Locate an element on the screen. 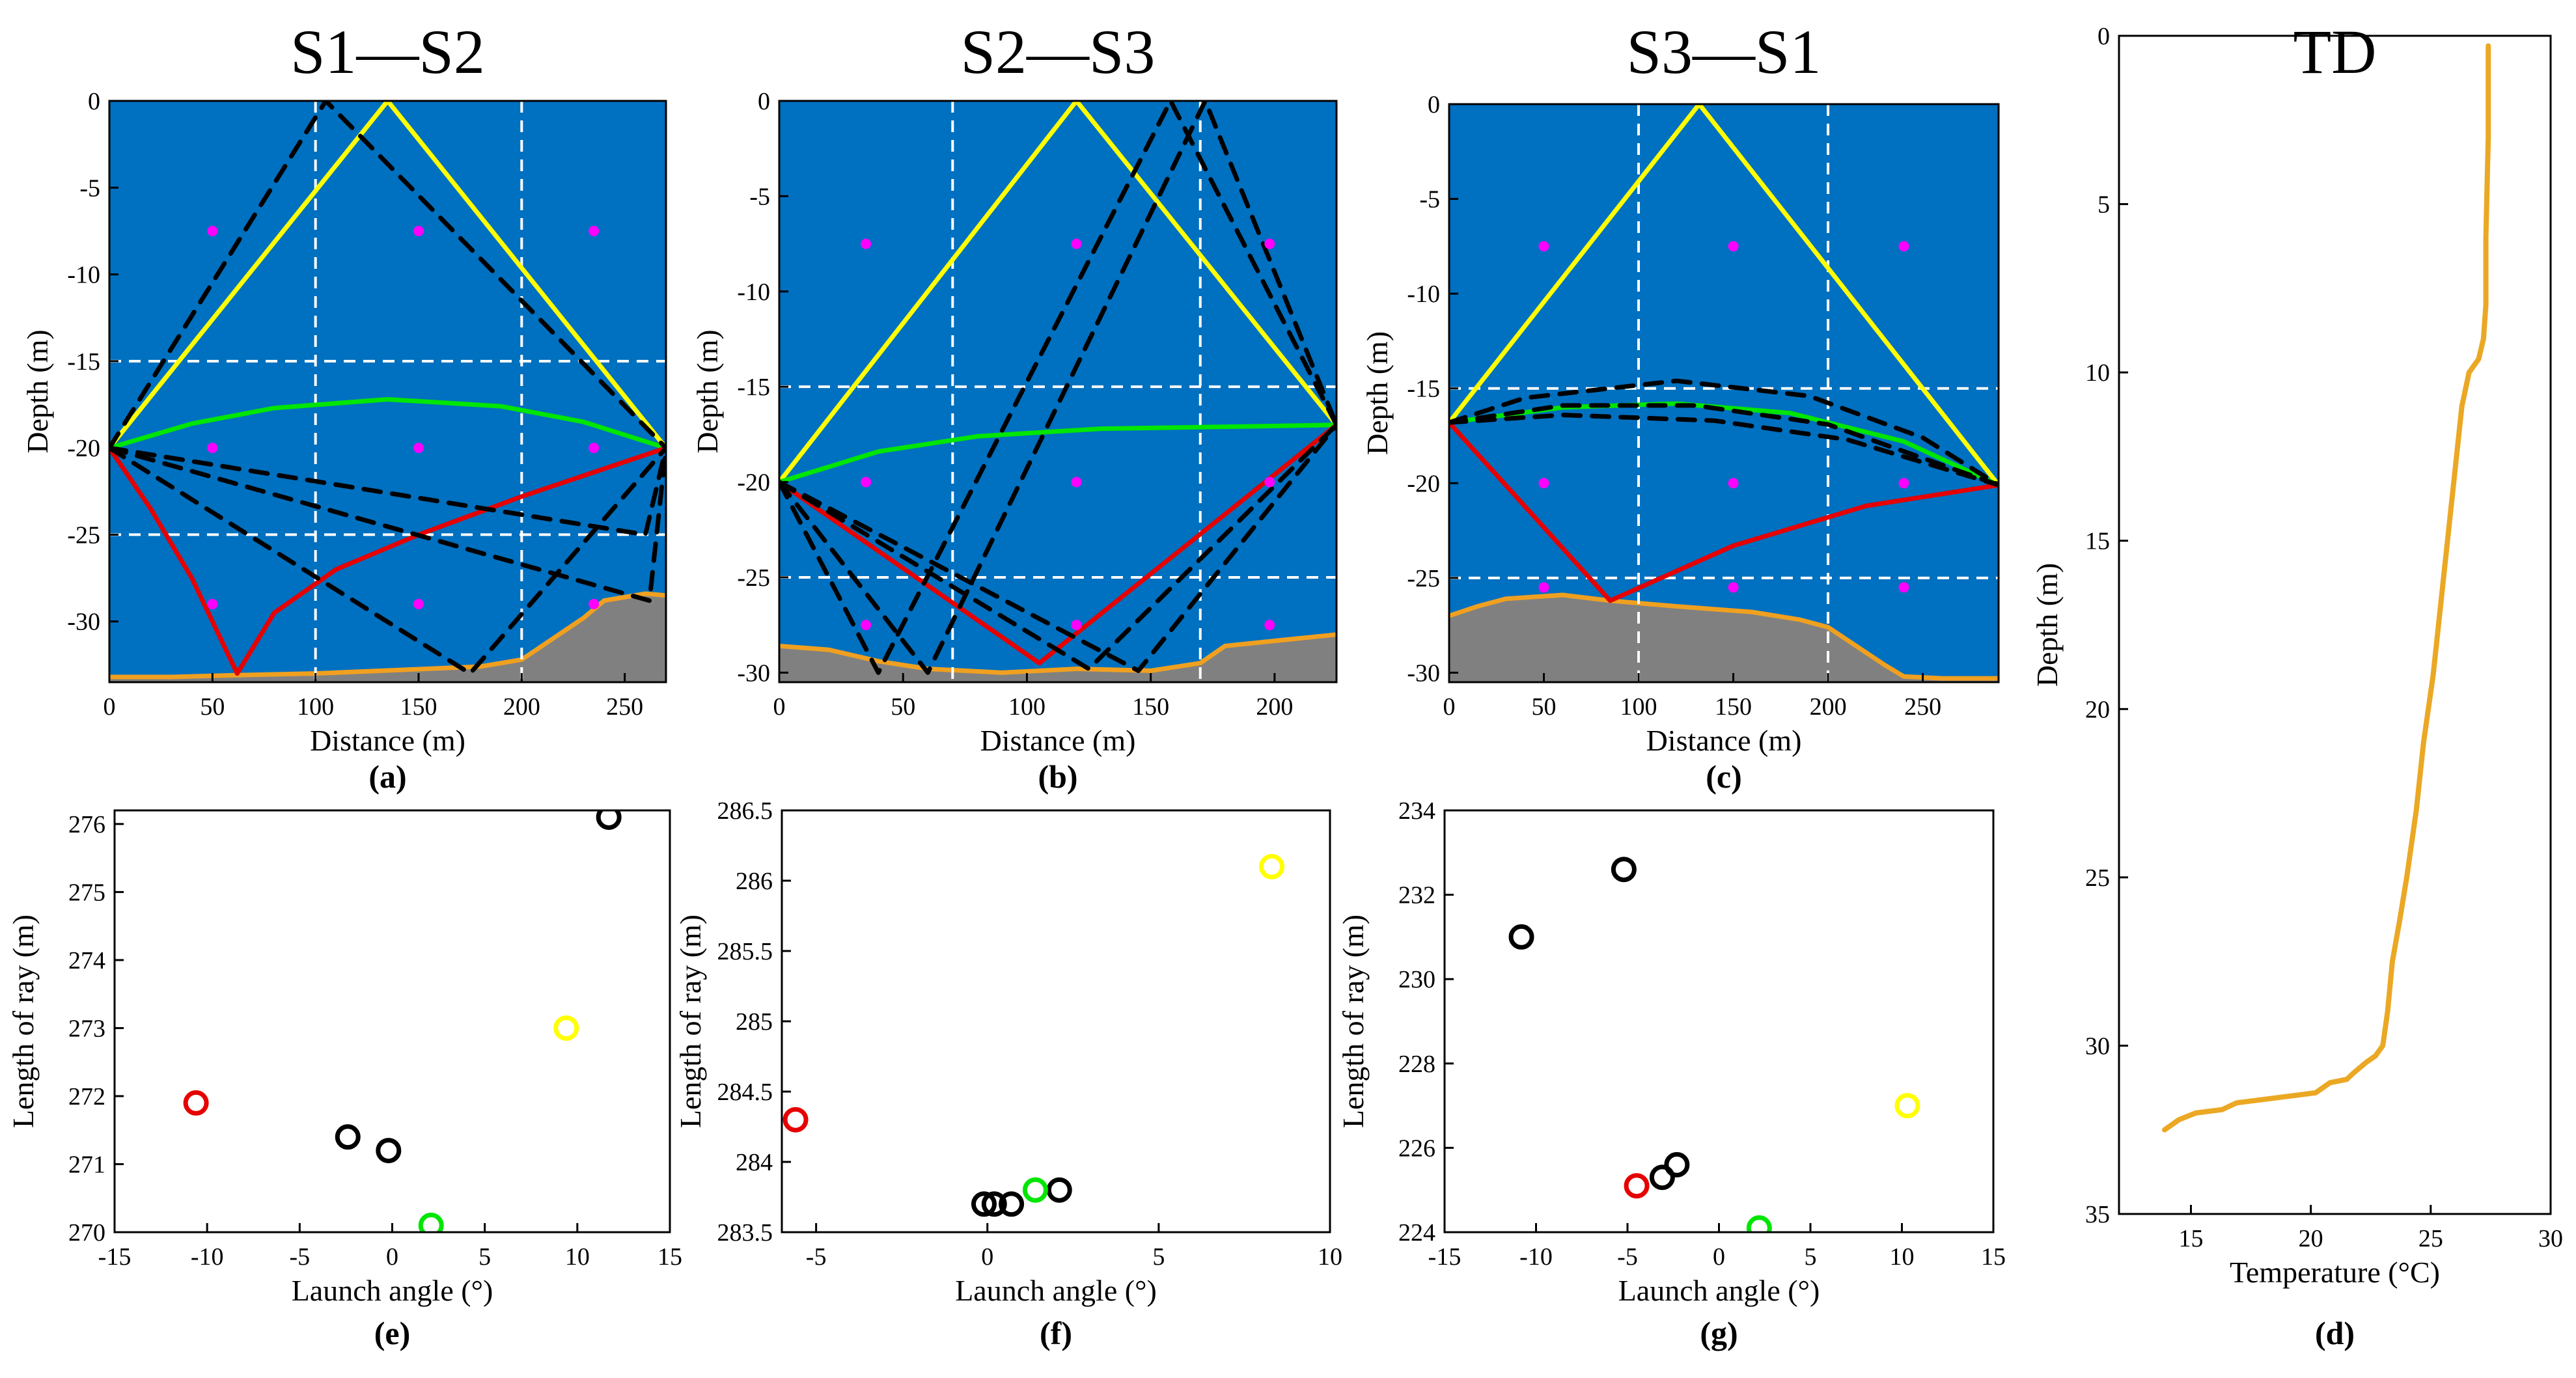 The image size is (2576, 1378). x-tick-label: 25 is located at coordinates (2430, 1238).